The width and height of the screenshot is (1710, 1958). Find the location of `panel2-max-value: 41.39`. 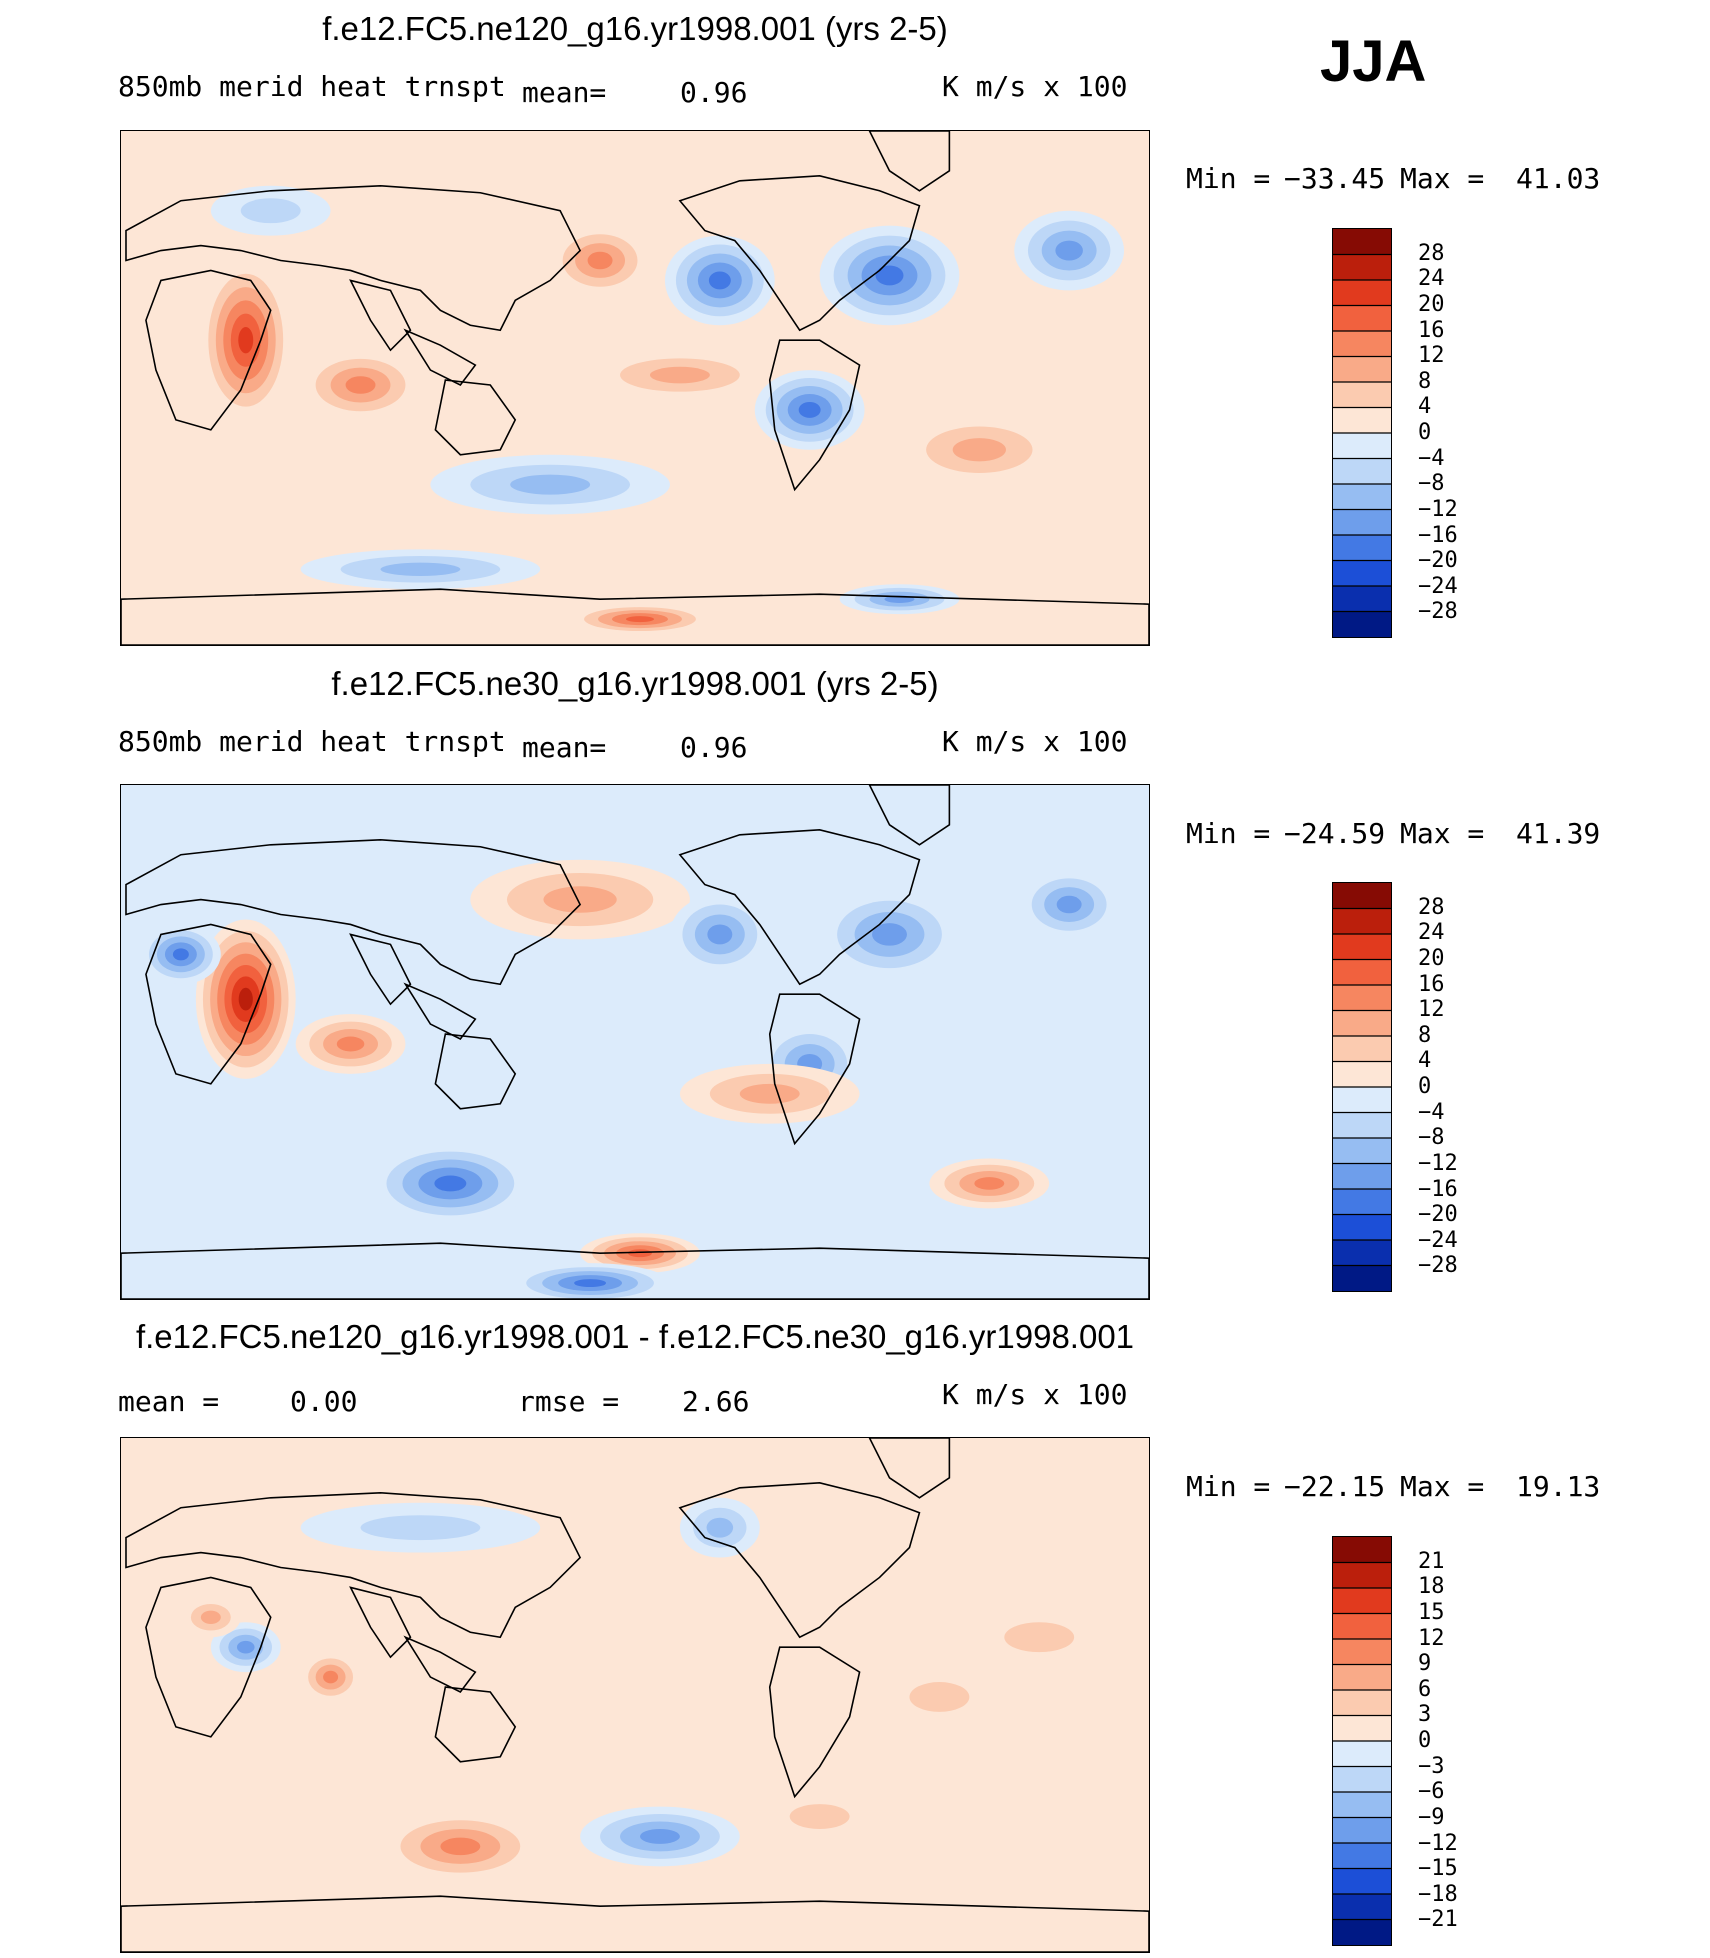

panel2-max-value: 41.39 is located at coordinates (1558, 833).